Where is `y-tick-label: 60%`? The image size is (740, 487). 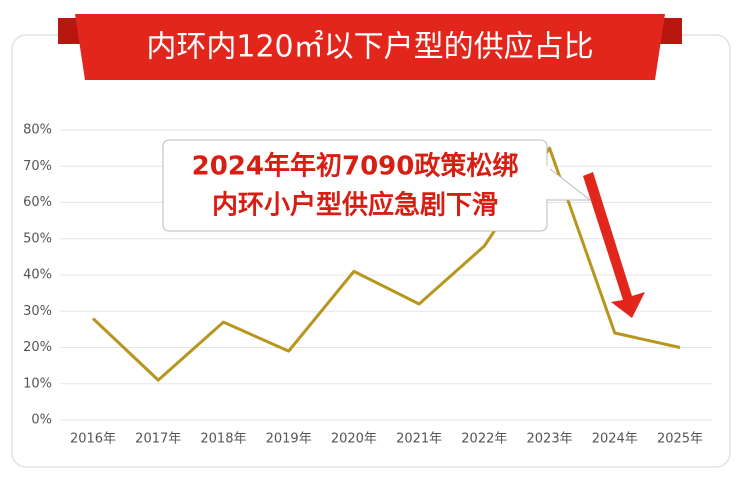 y-tick-label: 60% is located at coordinates (37, 202).